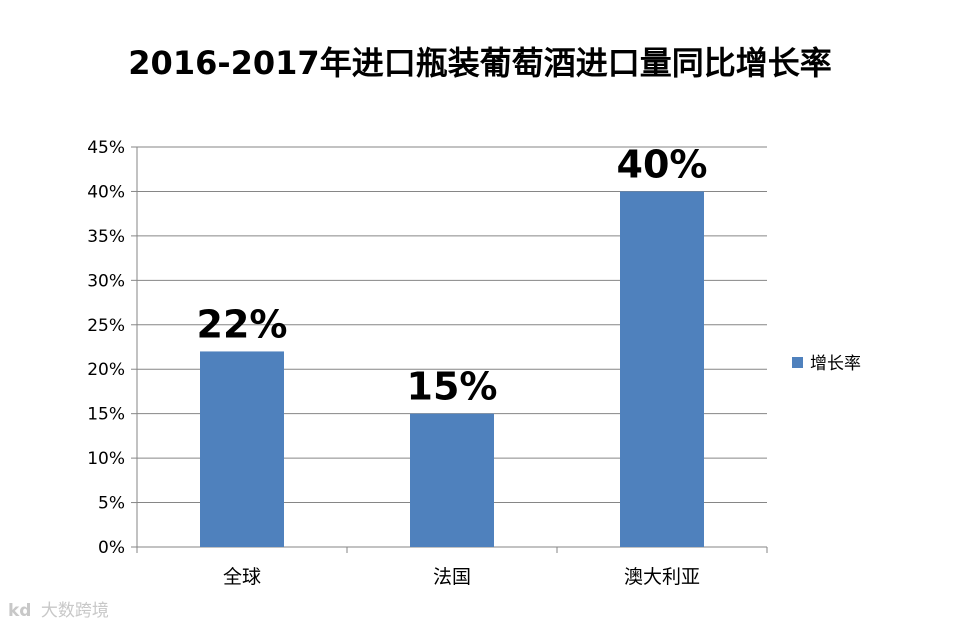  What do you see at coordinates (20, 611) in the screenshot?
I see `watermark-logo: kd` at bounding box center [20, 611].